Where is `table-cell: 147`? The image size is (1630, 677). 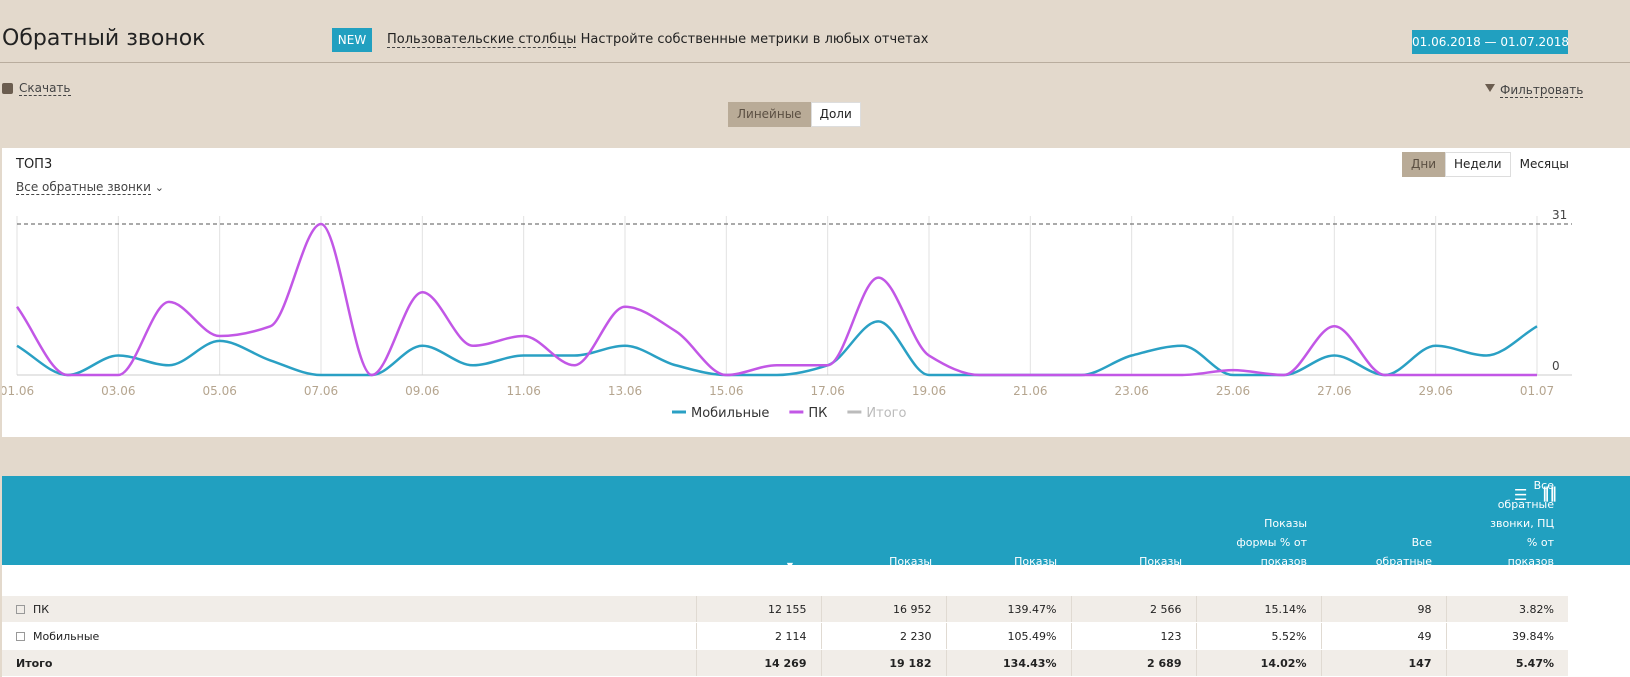
table-cell: 147 is located at coordinates (1383, 663).